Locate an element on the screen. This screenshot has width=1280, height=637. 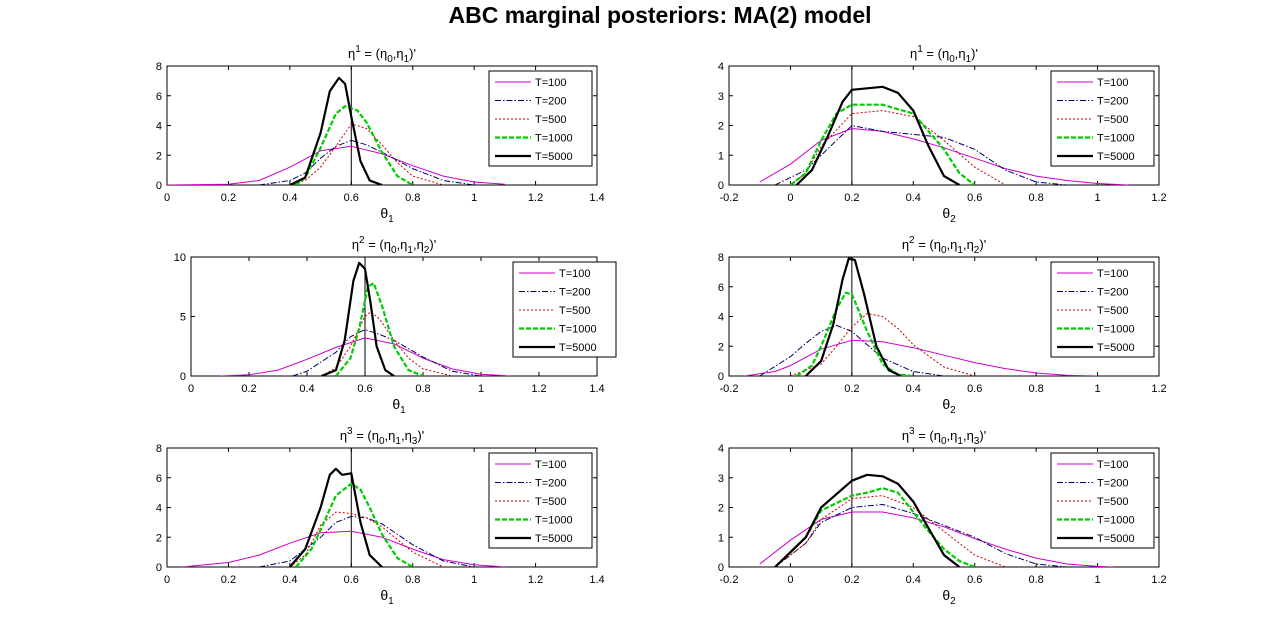
y-tick-label: 5 is located at coordinates (183, 318).